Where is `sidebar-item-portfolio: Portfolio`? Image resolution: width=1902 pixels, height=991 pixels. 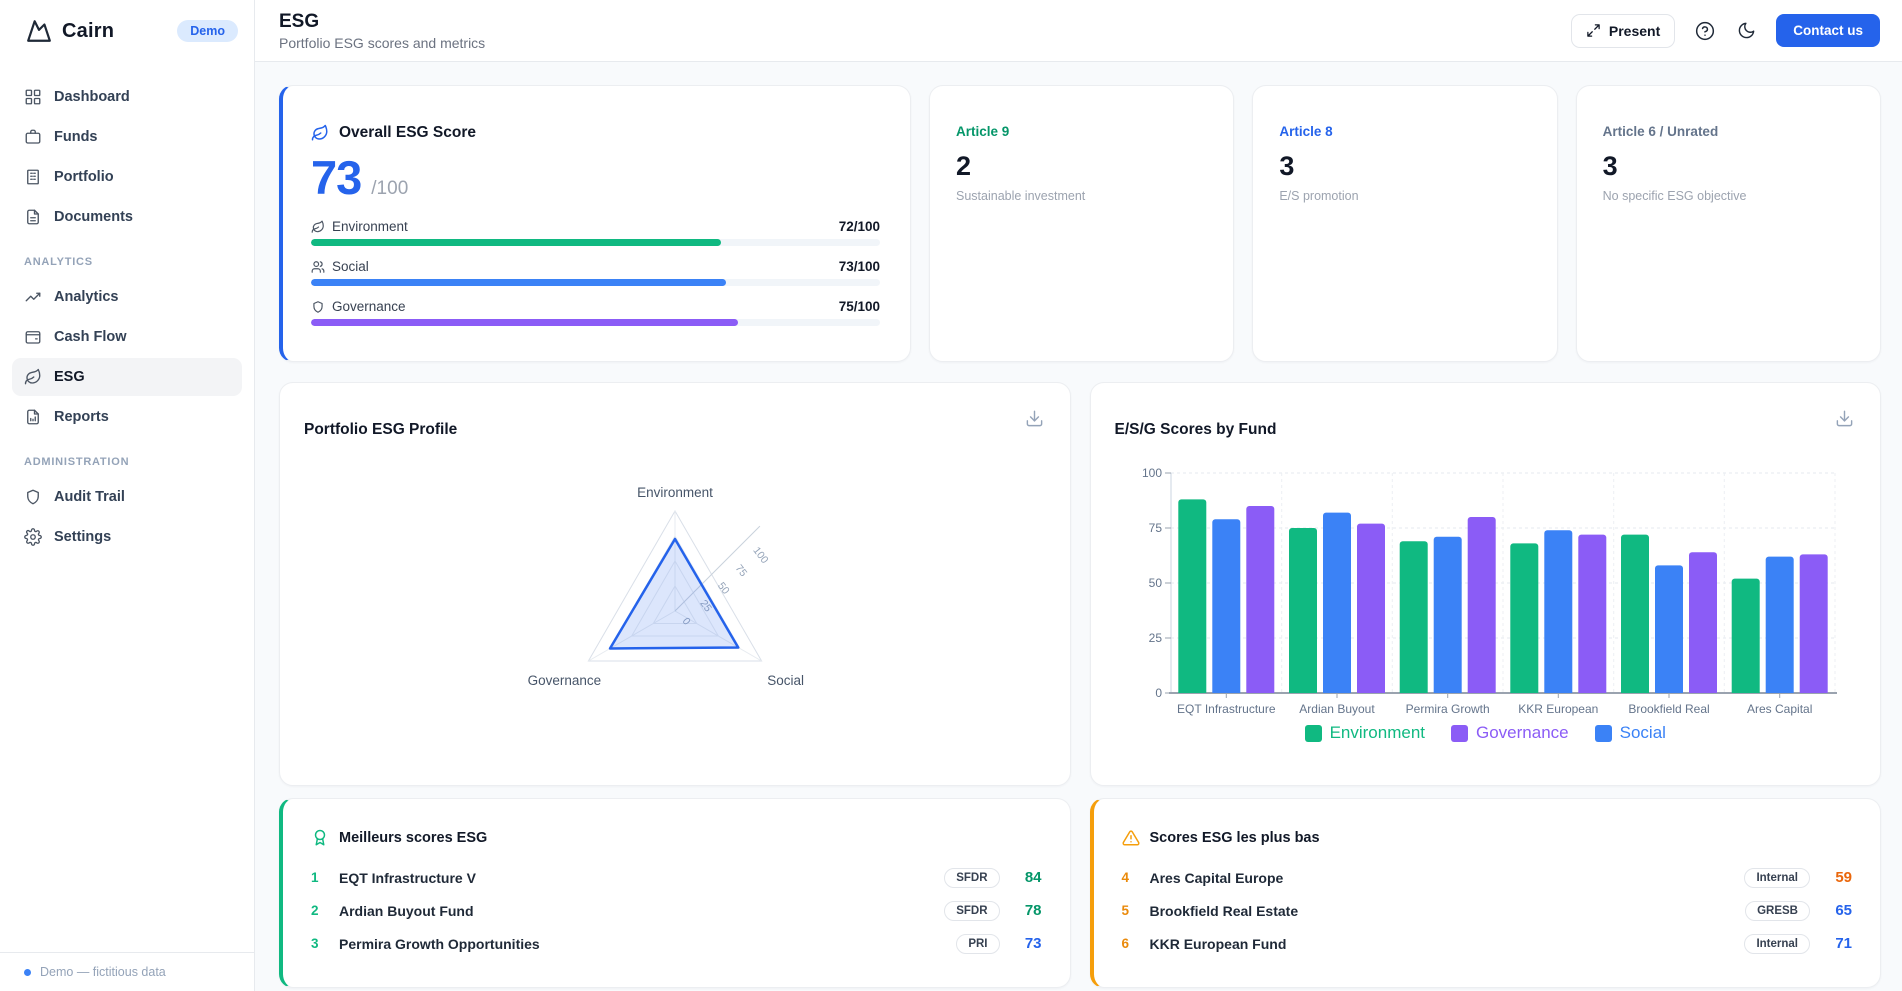 sidebar-item-portfolio: Portfolio is located at coordinates (127, 177).